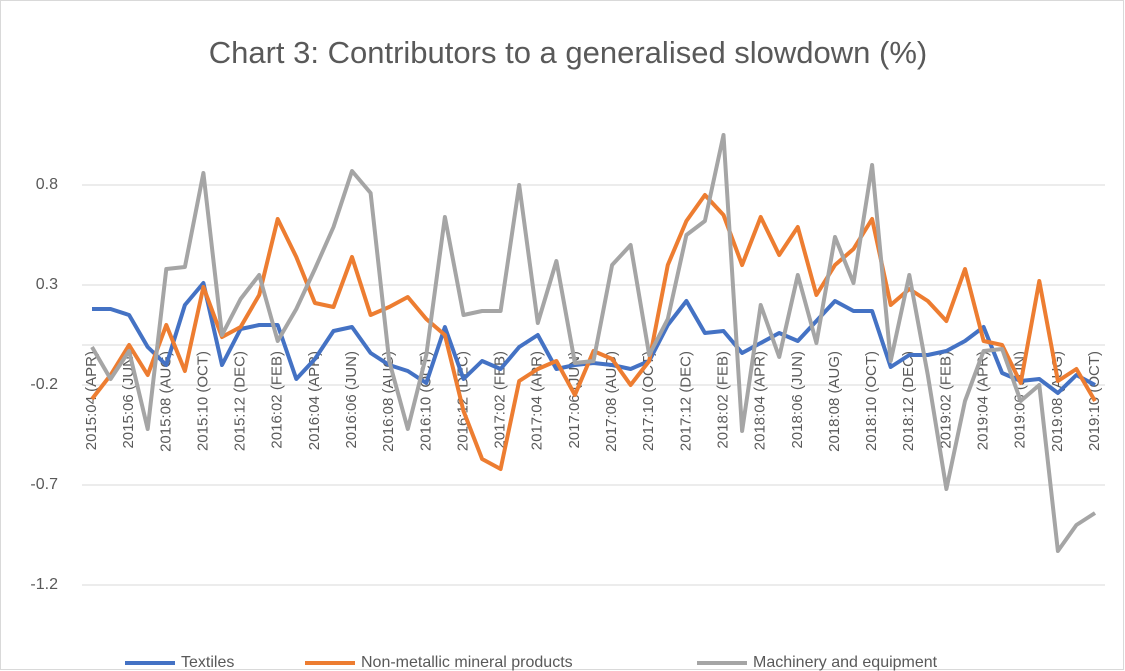 This screenshot has width=1125, height=671. Describe the element at coordinates (1057, 401) in the screenshot. I see `x-tick-label: 2019:08 (AUG)` at that location.